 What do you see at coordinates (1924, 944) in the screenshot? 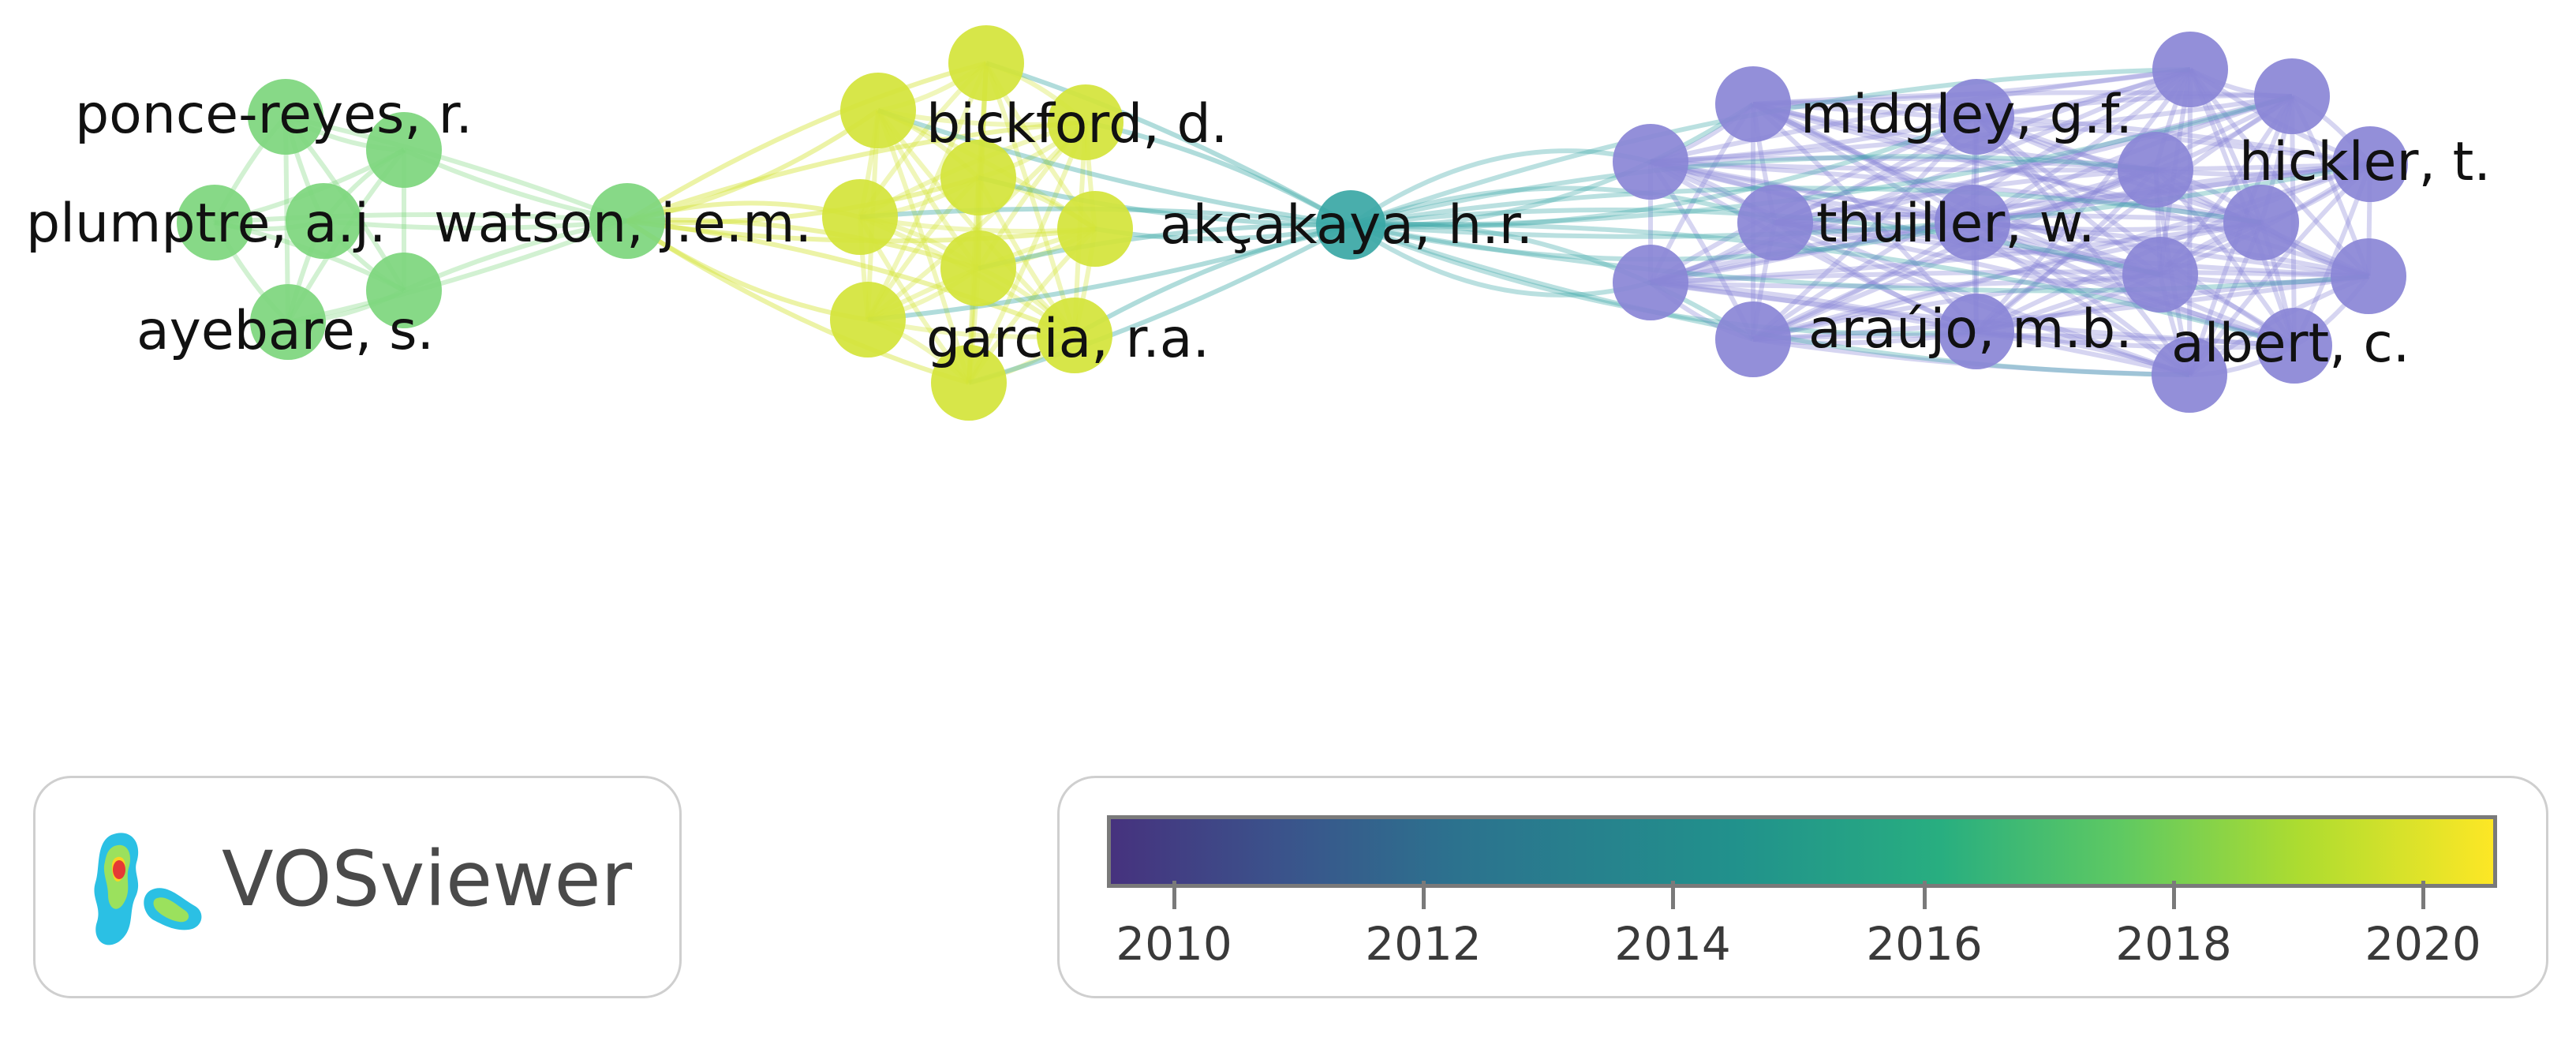
I see `legend-tick-label: 2016` at bounding box center [1924, 944].